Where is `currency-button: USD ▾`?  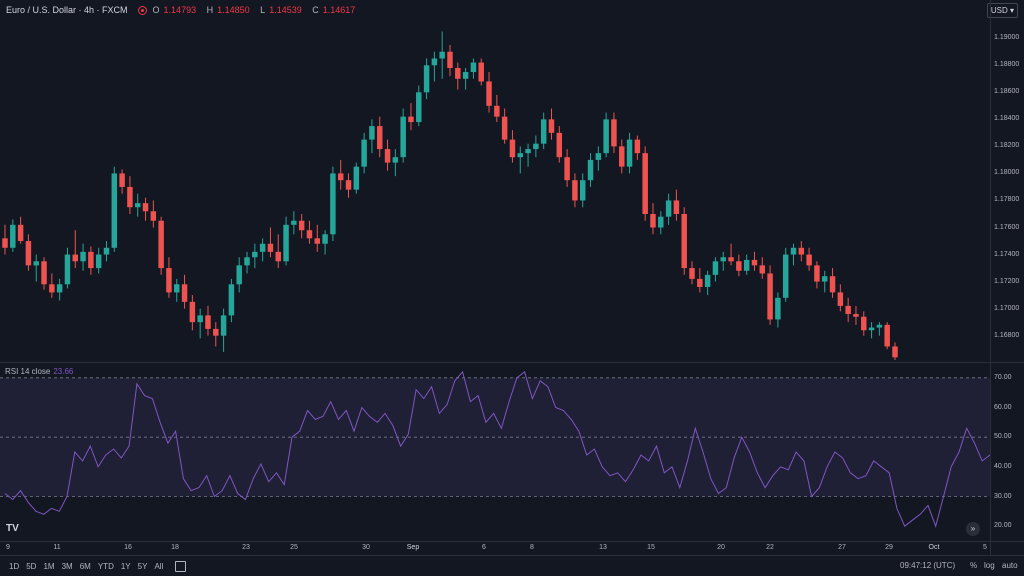 currency-button: USD ▾ is located at coordinates (1002, 10).